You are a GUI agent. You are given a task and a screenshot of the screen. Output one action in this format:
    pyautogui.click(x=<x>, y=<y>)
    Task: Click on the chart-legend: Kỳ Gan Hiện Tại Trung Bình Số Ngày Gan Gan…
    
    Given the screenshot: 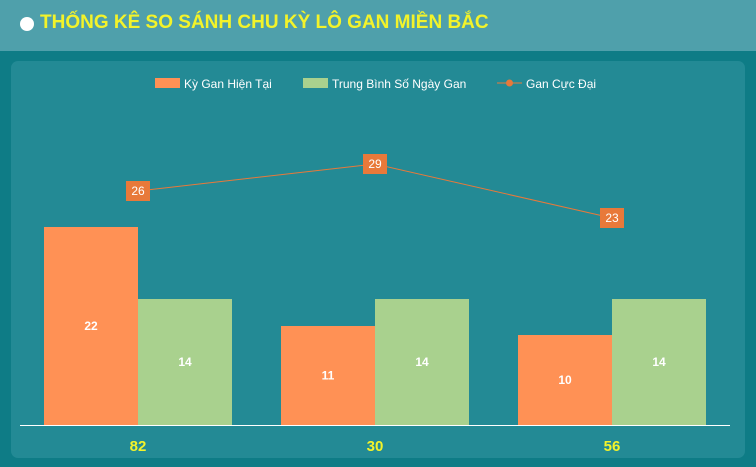 What is the action you would take?
    pyautogui.click(x=375, y=84)
    